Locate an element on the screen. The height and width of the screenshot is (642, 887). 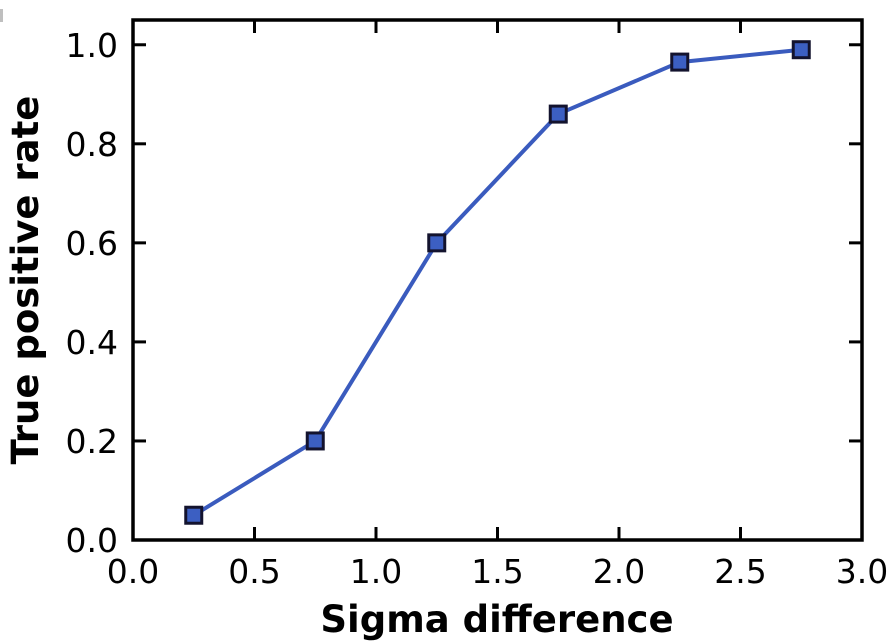
x-tick-label: 1.0 is located at coordinates (376, 571).